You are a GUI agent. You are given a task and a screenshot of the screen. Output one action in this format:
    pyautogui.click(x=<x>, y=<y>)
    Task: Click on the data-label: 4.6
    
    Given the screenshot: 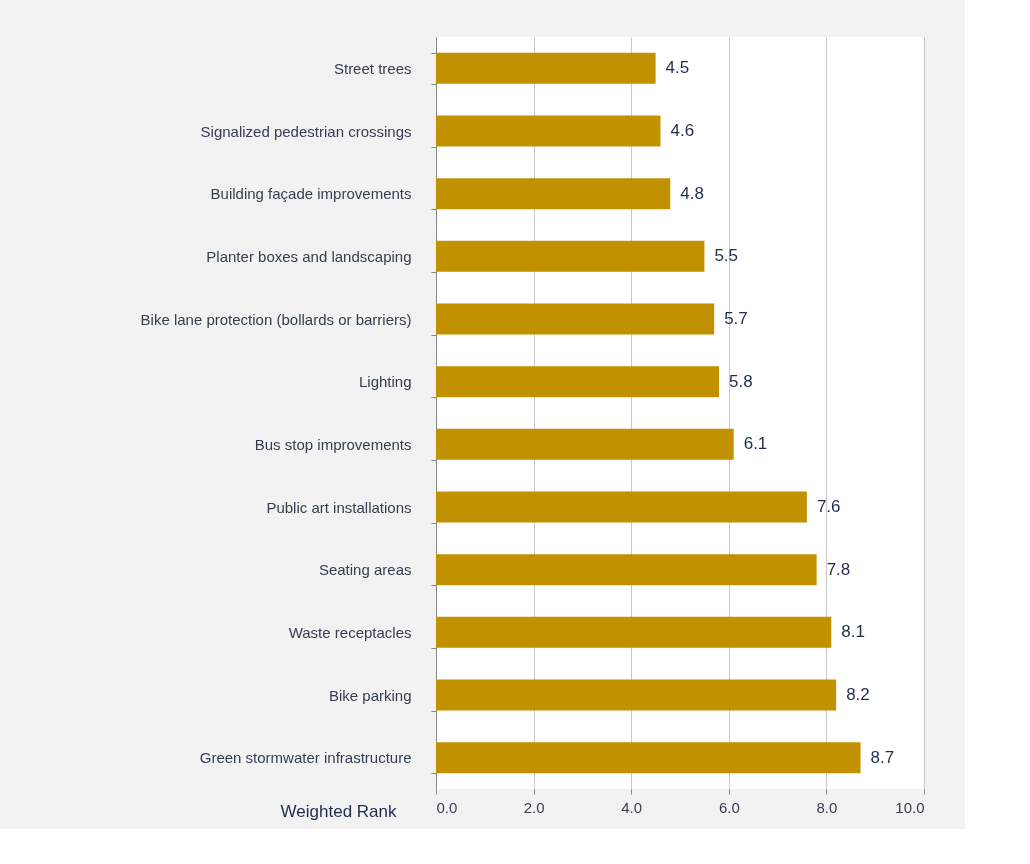 What is the action you would take?
    pyautogui.click(x=682, y=130)
    